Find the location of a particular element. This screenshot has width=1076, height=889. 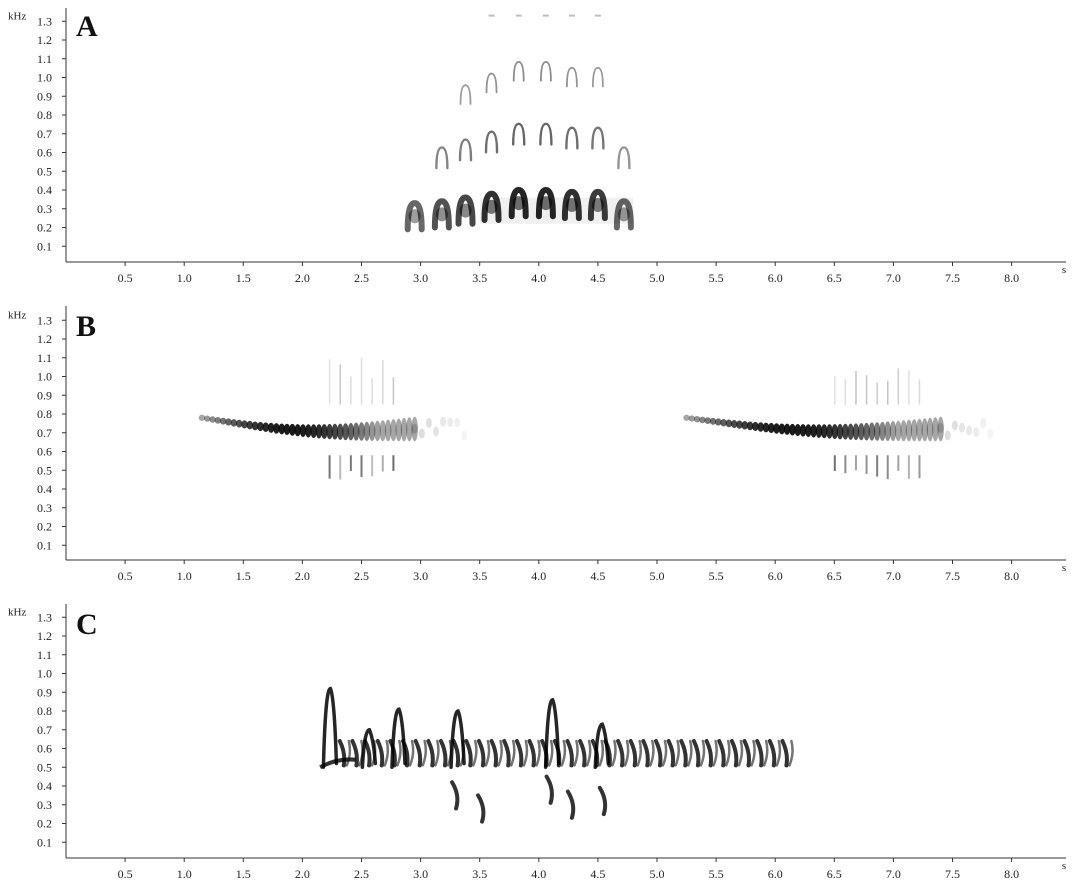

x-tick-label: 5.0 is located at coordinates (657, 278).